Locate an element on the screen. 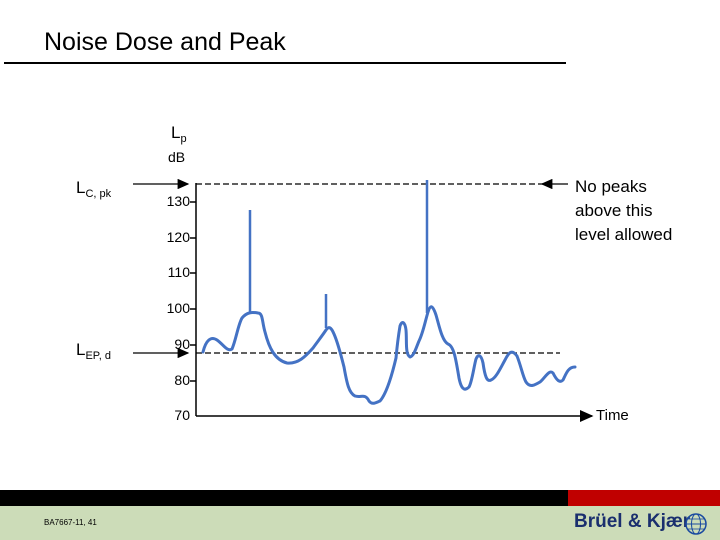 The height and width of the screenshot is (540, 720). tick-label-80: 80 is located at coordinates (182, 380).